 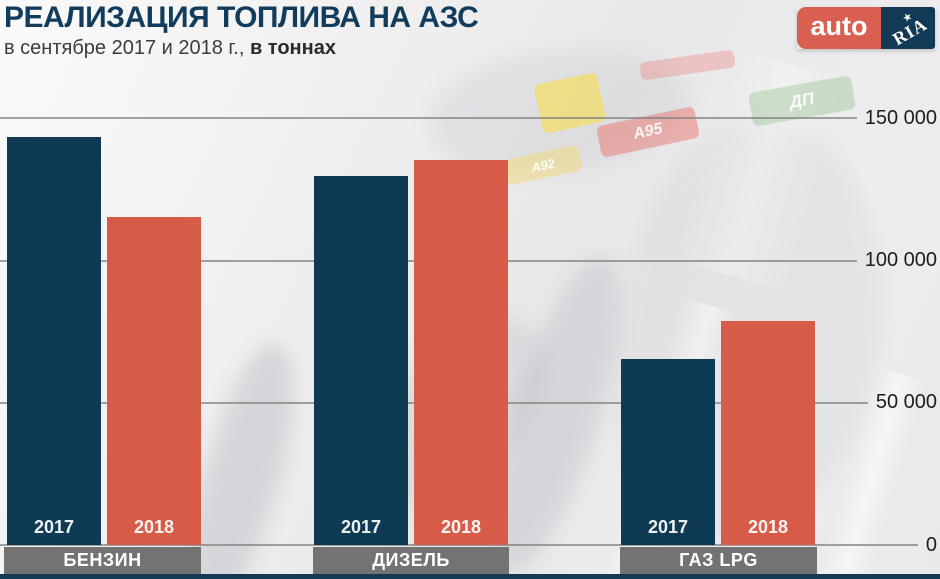 What do you see at coordinates (910, 31) in the screenshot?
I see `logo-ria-label: RIA` at bounding box center [910, 31].